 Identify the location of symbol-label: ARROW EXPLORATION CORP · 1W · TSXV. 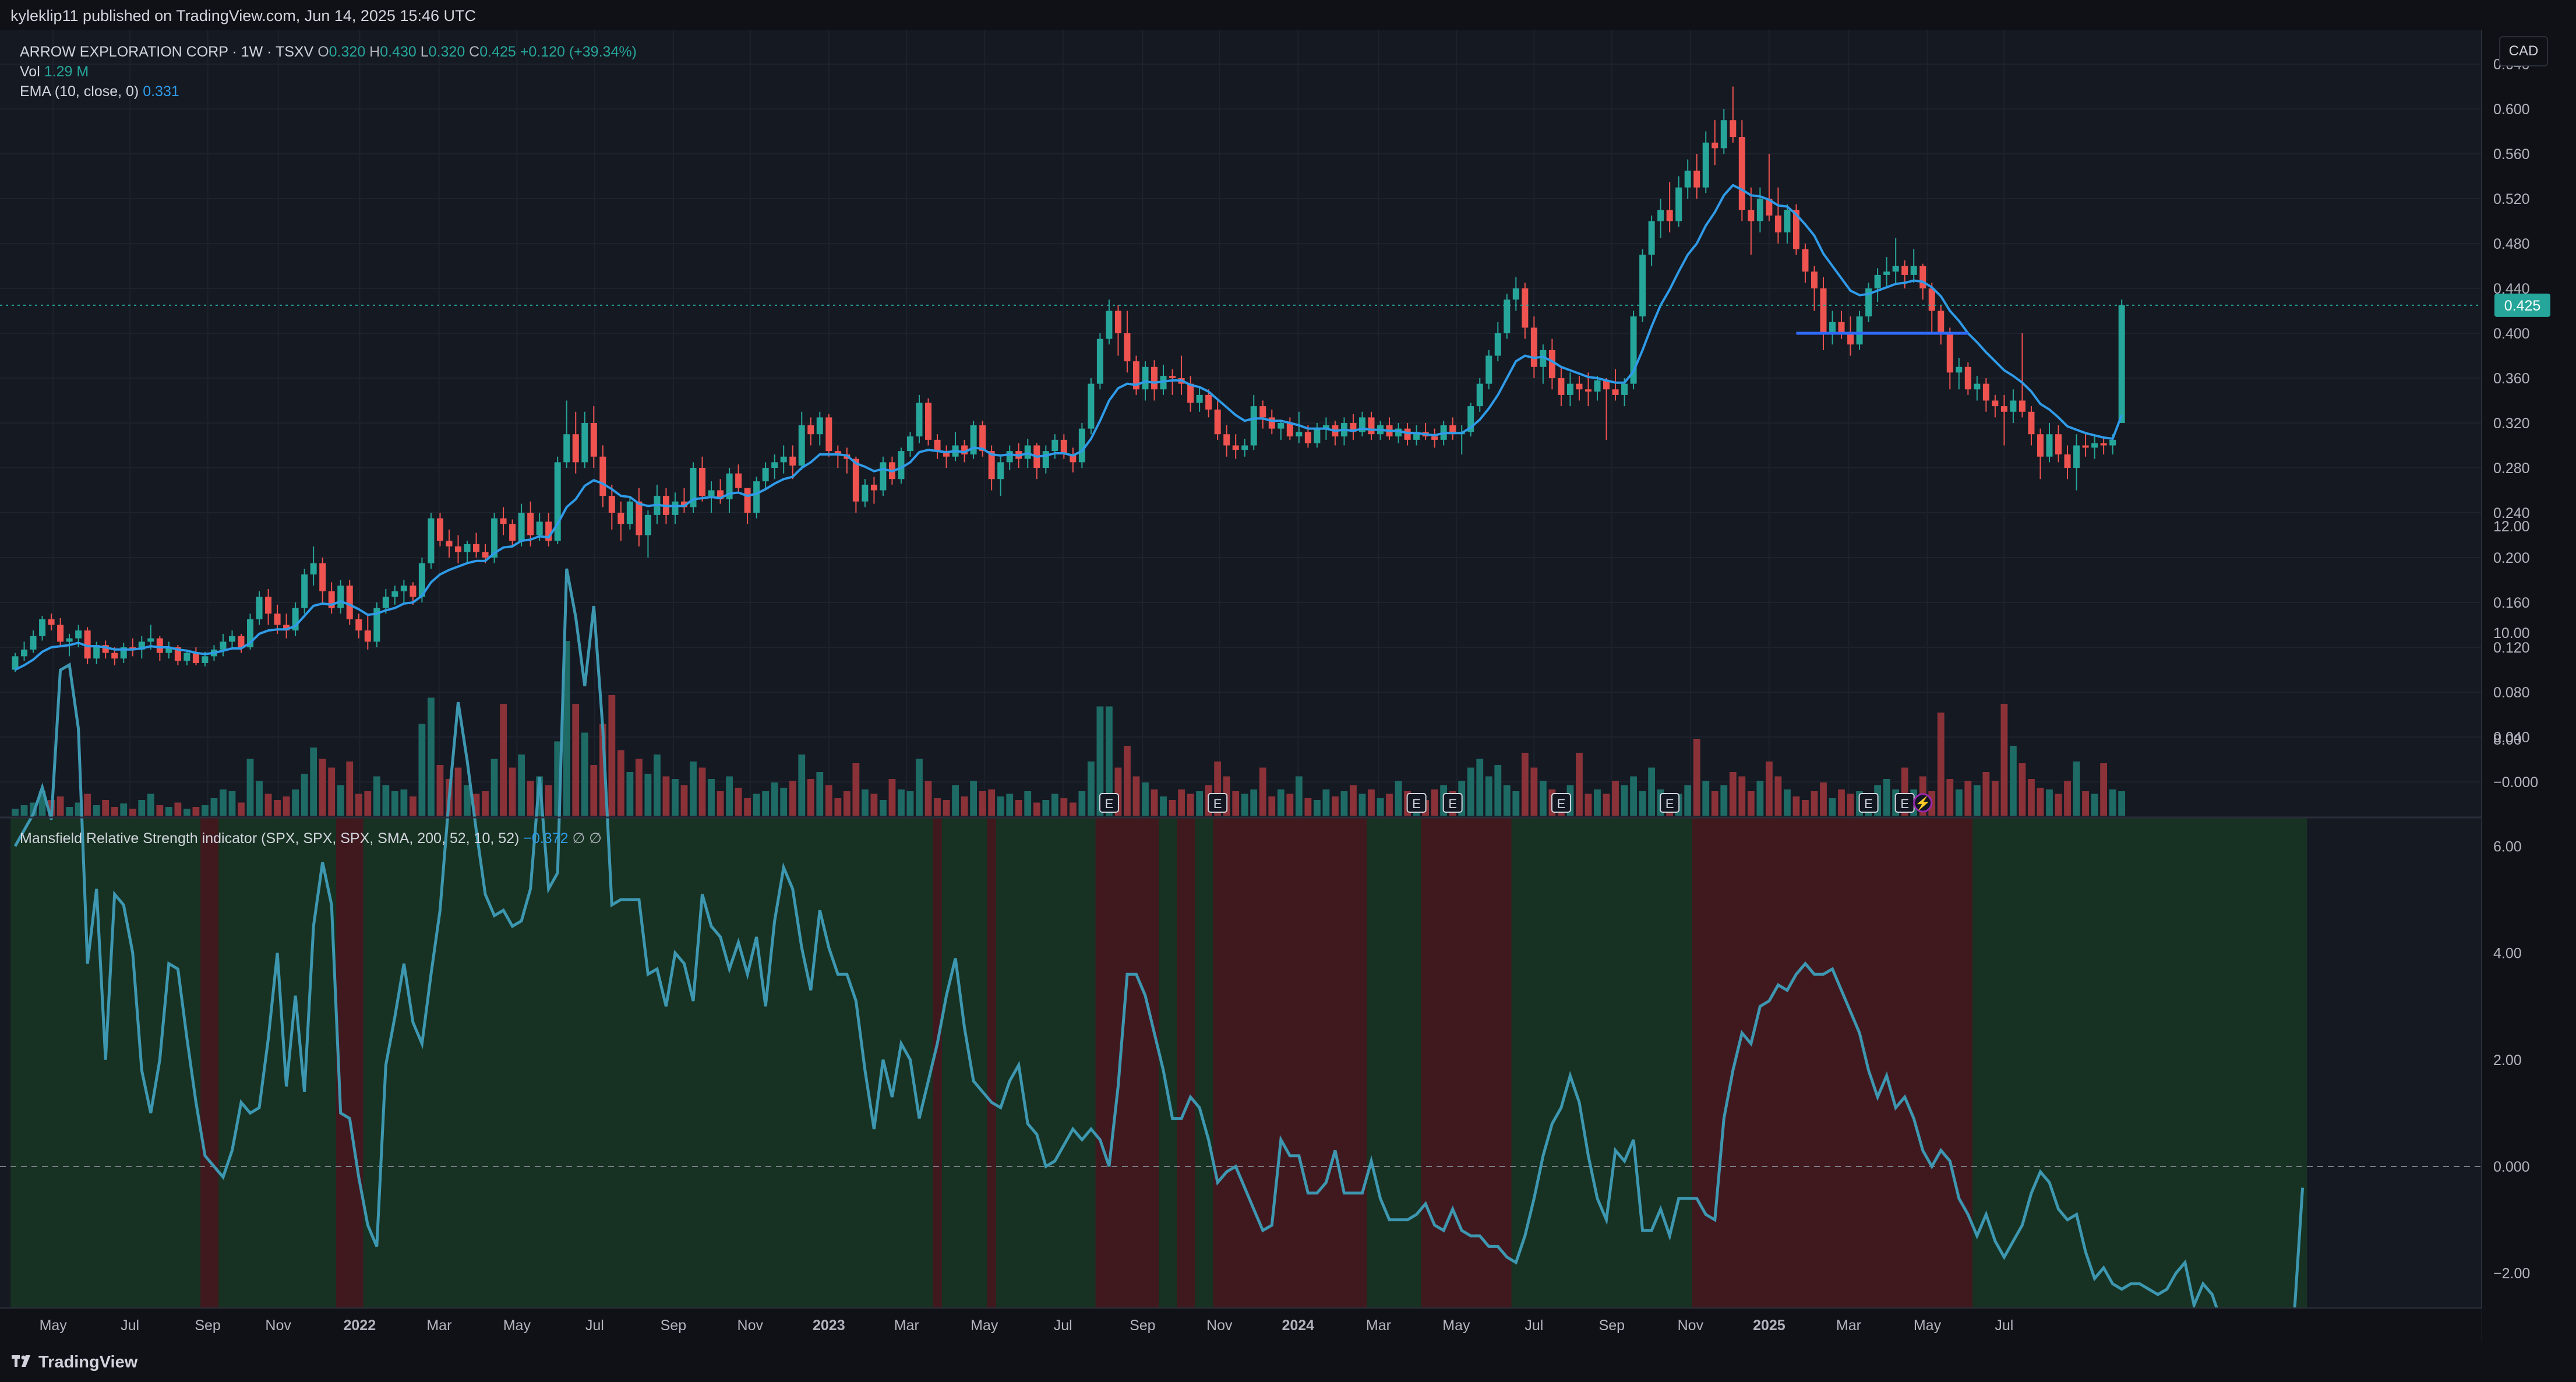
(167, 52).